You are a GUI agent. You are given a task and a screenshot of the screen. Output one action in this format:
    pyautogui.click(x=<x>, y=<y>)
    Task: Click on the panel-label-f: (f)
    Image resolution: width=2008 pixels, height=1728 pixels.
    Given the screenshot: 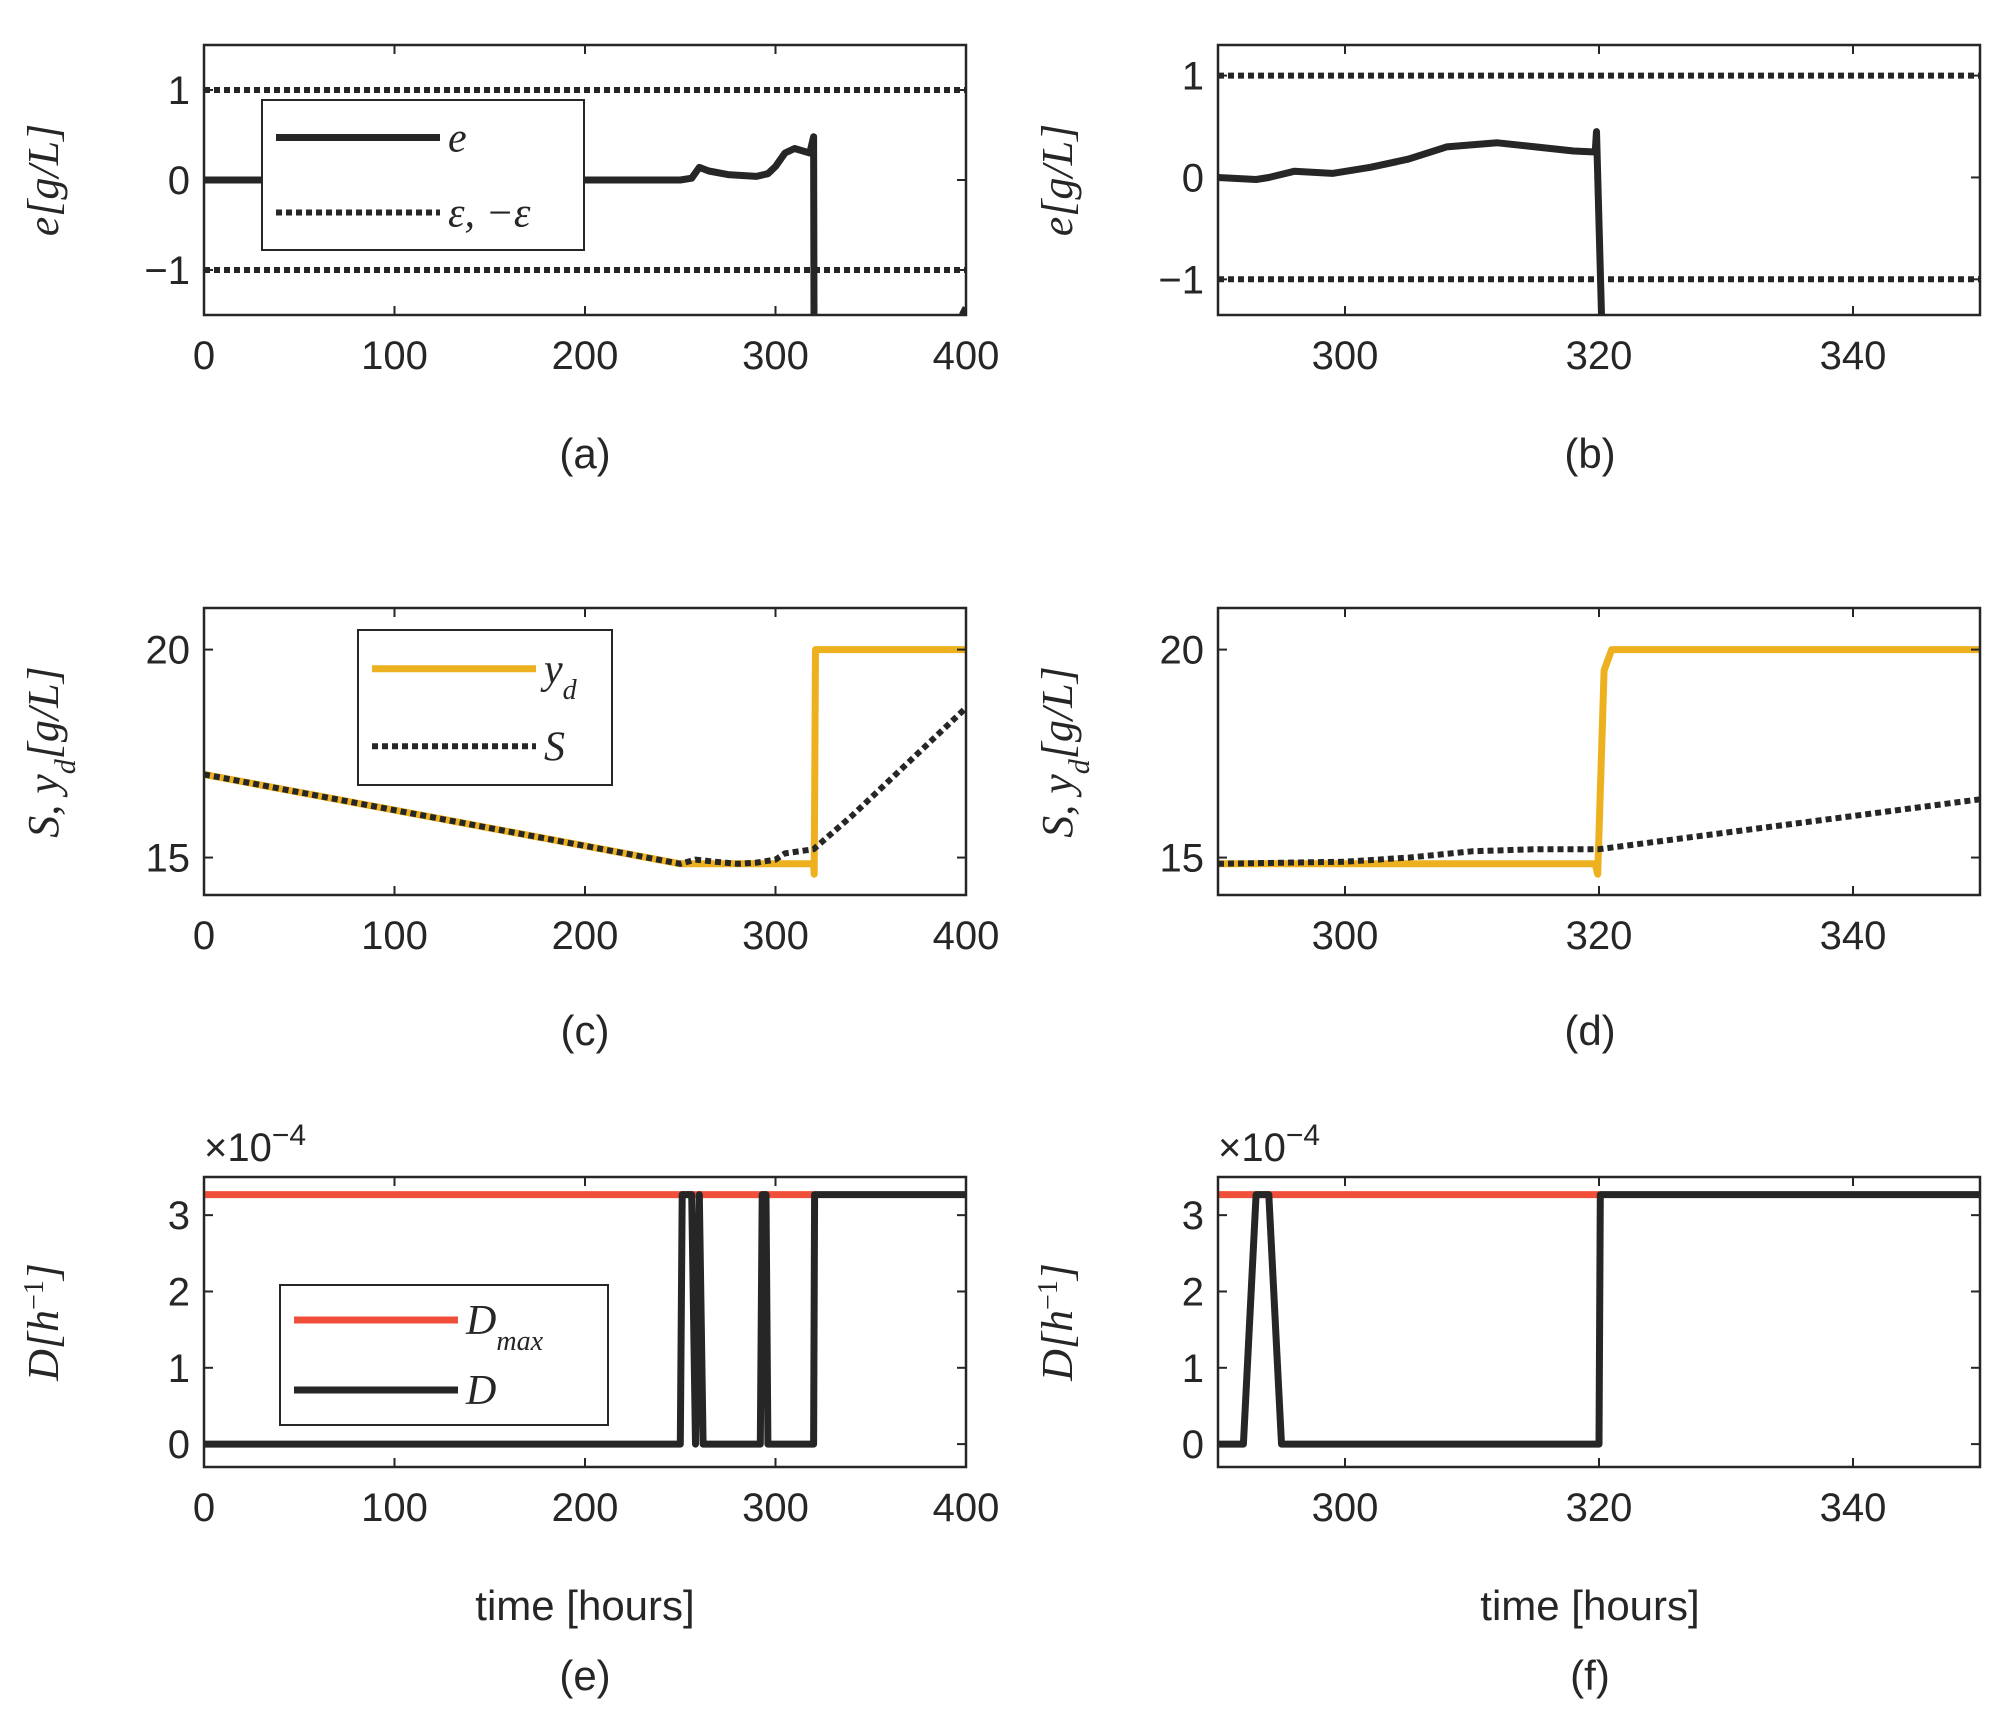 What is the action you would take?
    pyautogui.click(x=1590, y=1675)
    